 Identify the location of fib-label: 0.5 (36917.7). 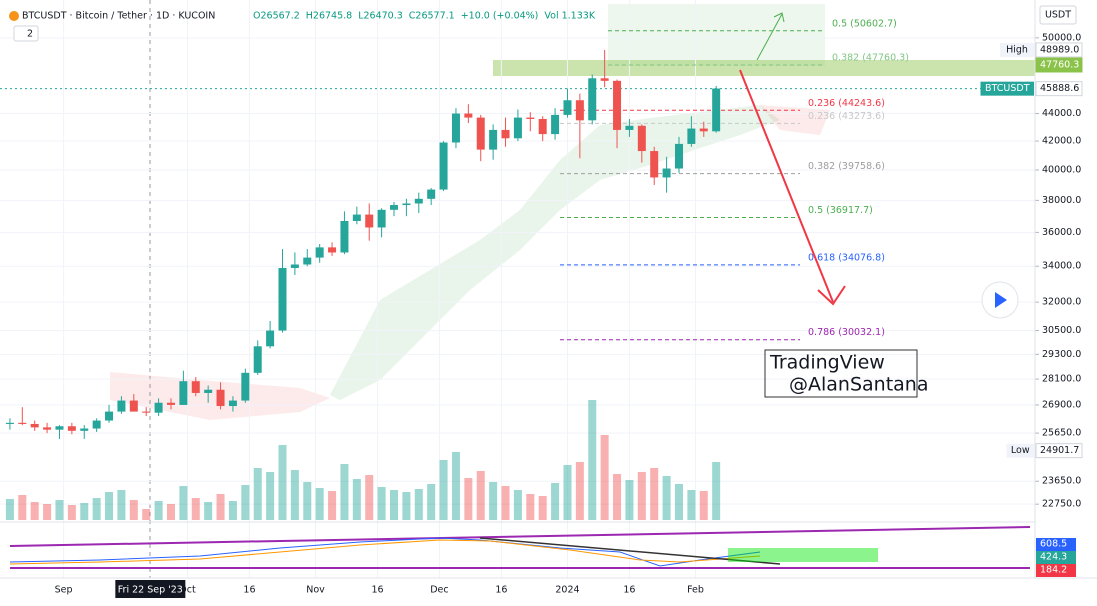
(840, 210).